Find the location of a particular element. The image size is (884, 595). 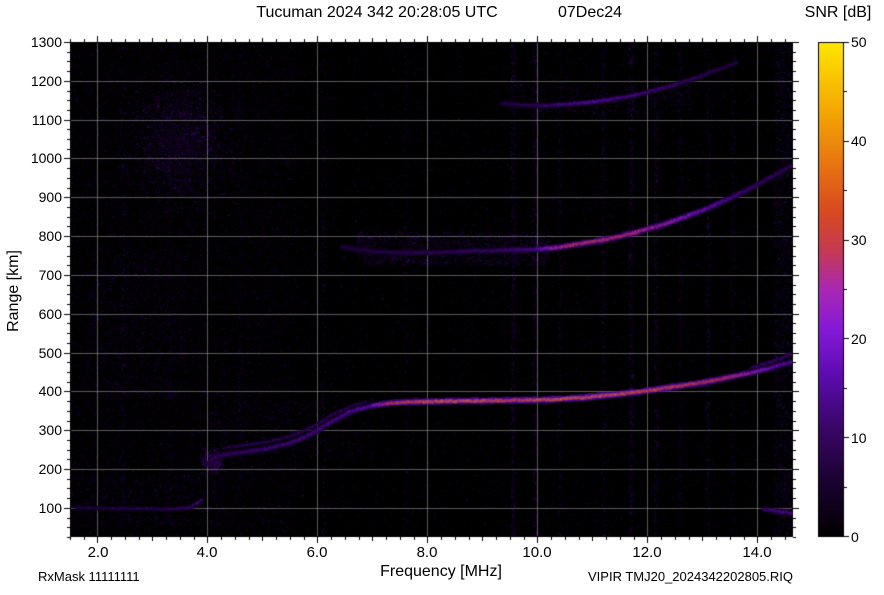

chart-title: Tucuman 2024 342 20:28:05 UTC is located at coordinates (377, 12).